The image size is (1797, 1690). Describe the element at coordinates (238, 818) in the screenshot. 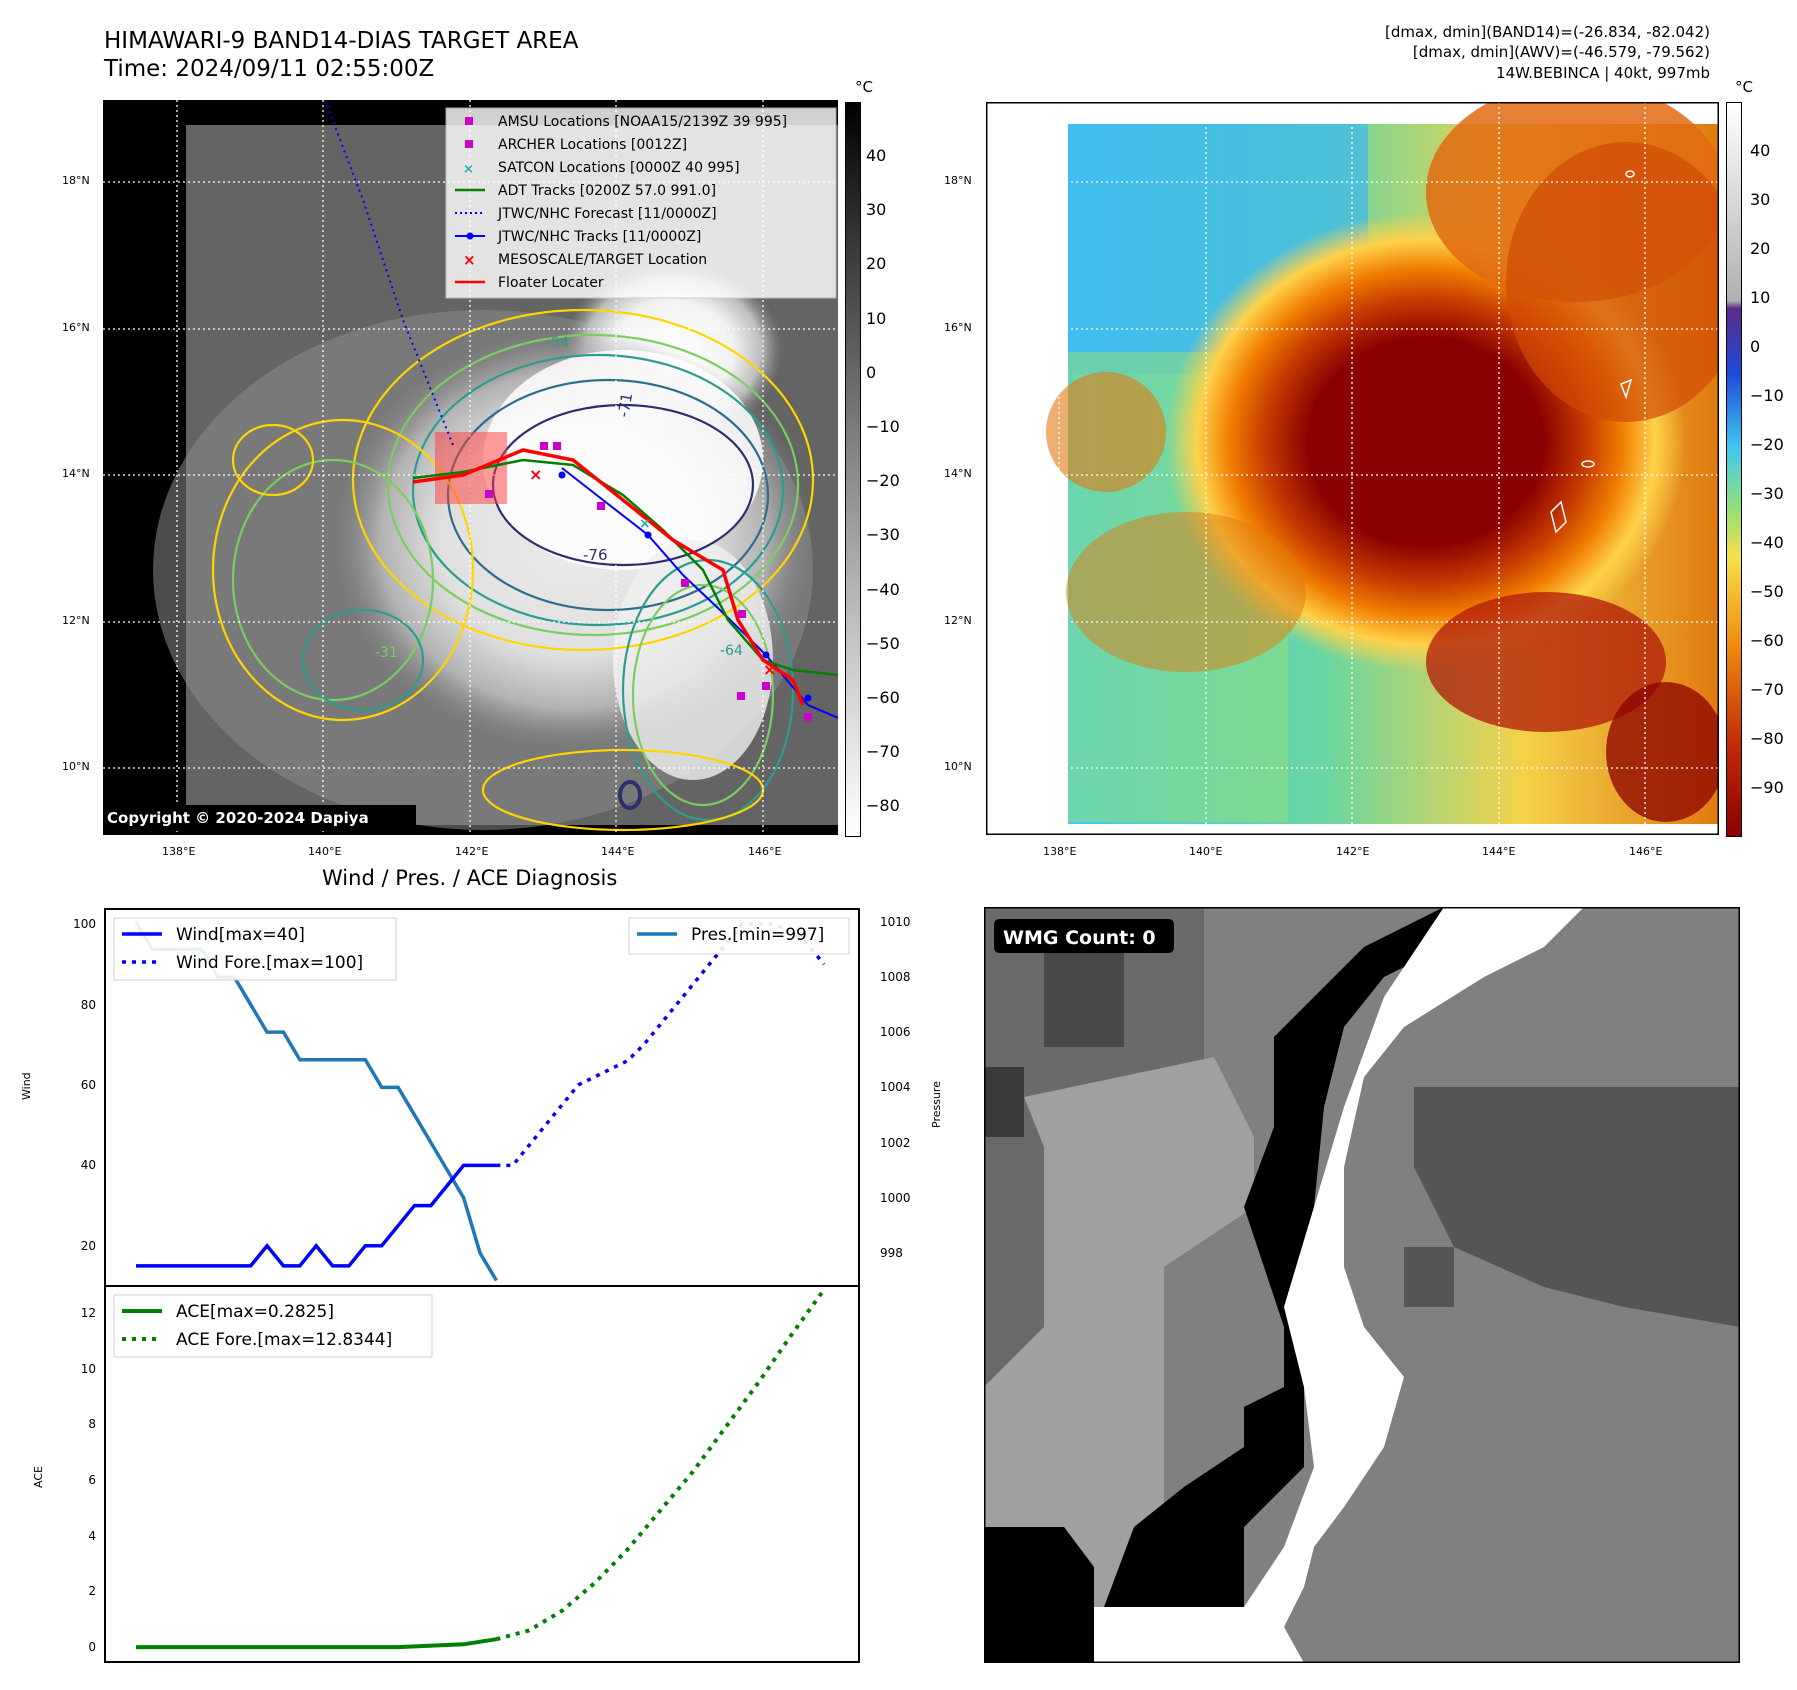

I see `copyright: Copyright © 2020-2024 Dapiya` at that location.